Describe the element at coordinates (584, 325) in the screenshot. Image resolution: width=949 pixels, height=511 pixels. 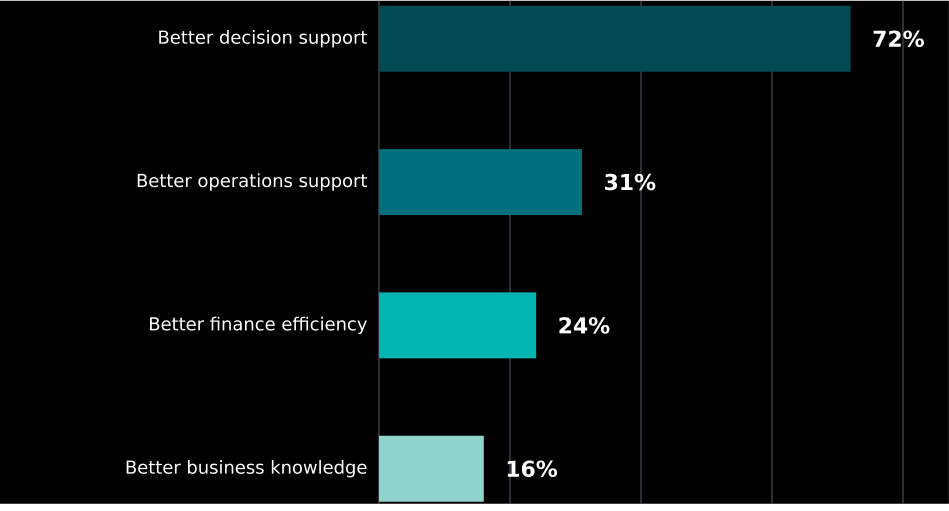
I see `data-label: 24%` at that location.